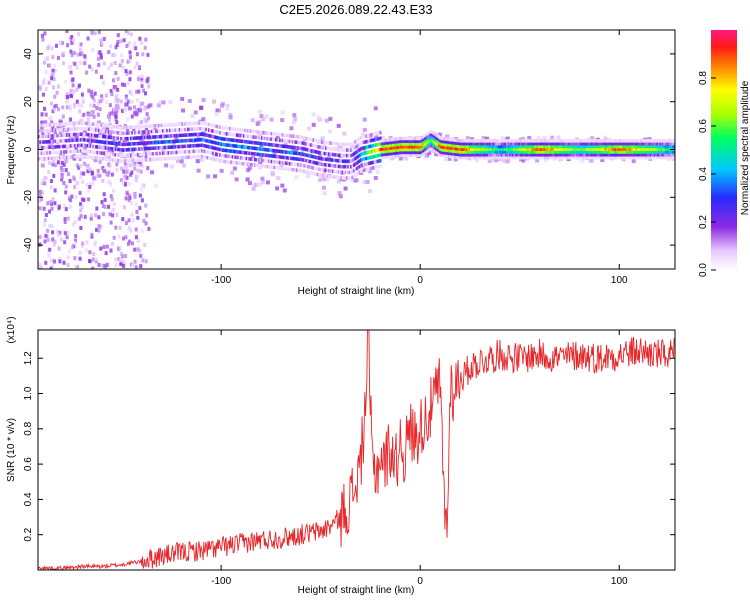 The width and height of the screenshot is (750, 605). Describe the element at coordinates (356, 590) in the screenshot. I see `snr-xlabel: Height of straight line (km)` at that location.